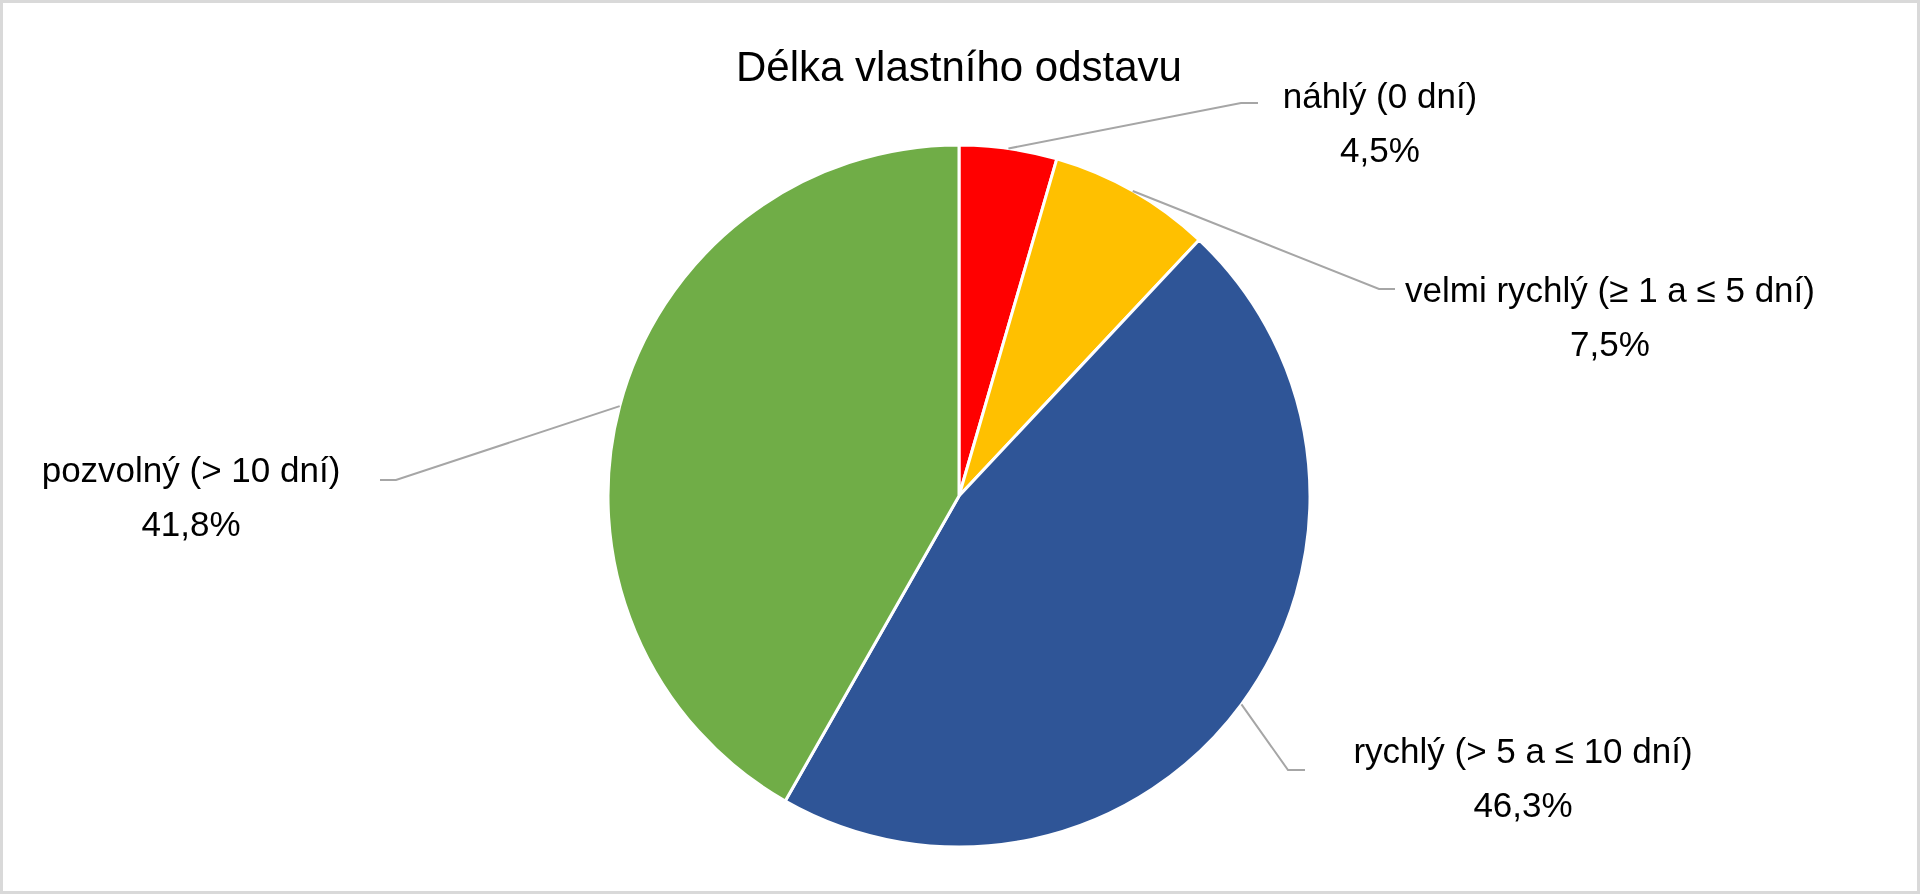 The width and height of the screenshot is (1920, 894). Describe the element at coordinates (1610, 289) in the screenshot. I see `slice-label: velmi rychlý (≥ 1 a ≤ 5 dní)` at that location.